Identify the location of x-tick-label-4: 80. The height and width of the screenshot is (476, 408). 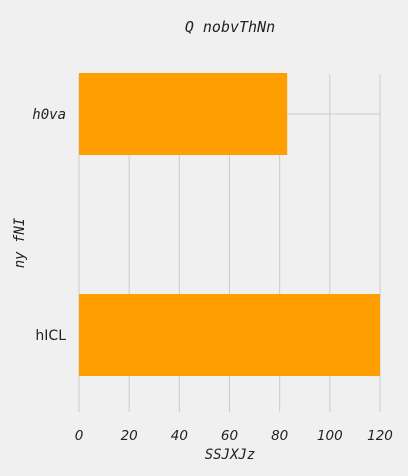
(279, 436).